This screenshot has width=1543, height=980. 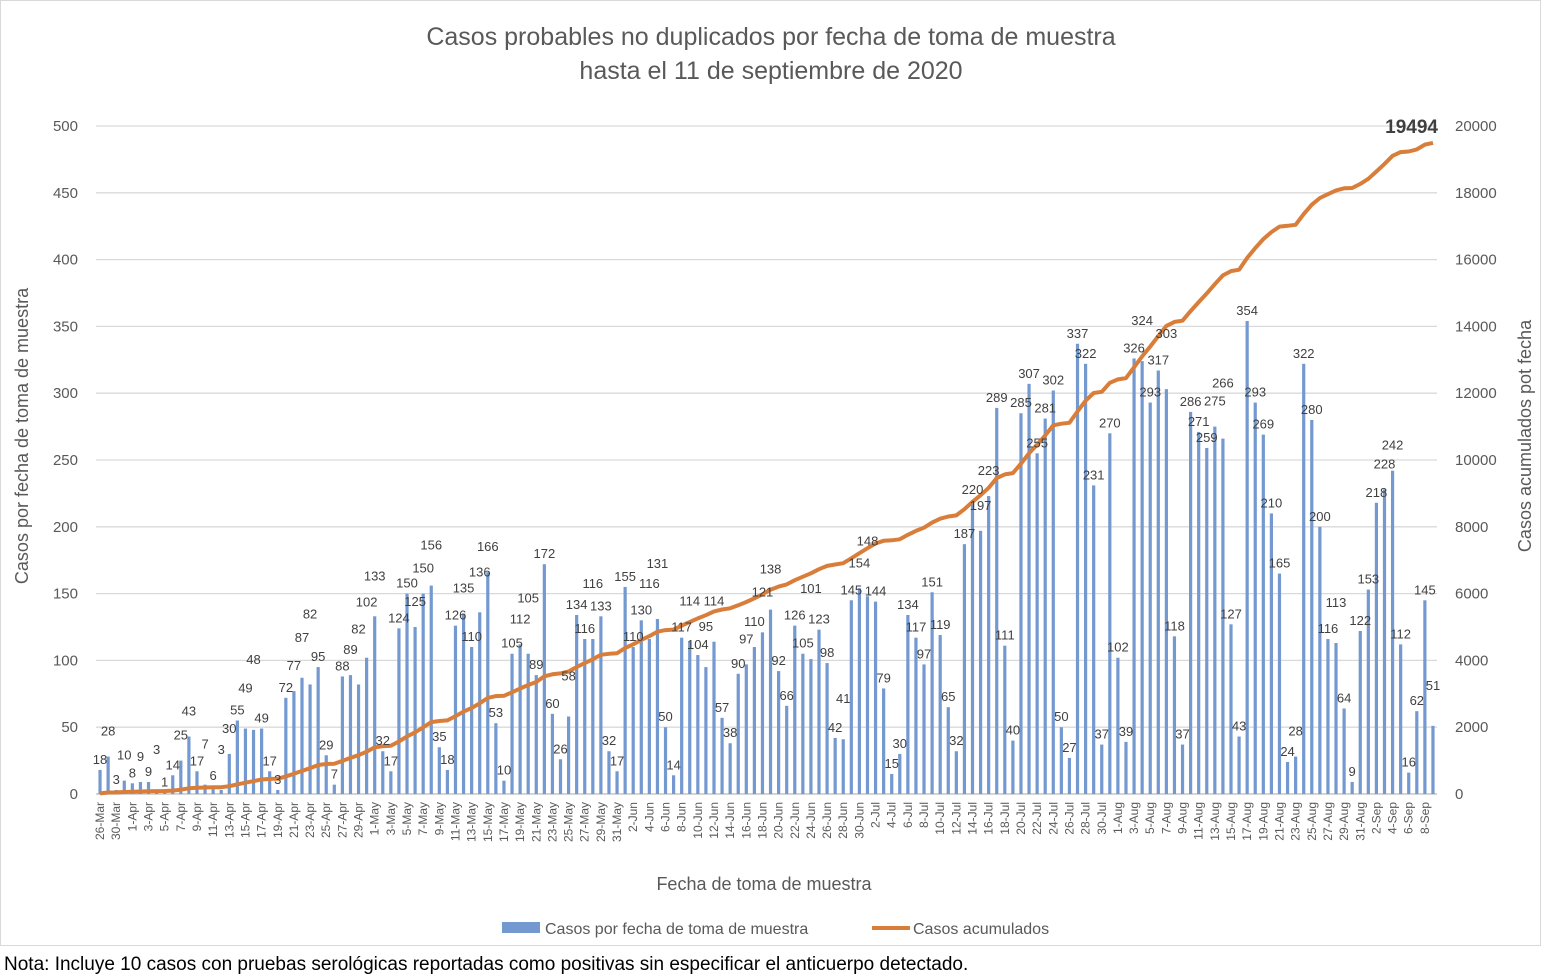 What do you see at coordinates (786, 695) in the screenshot?
I see `bar-value-label: 66` at bounding box center [786, 695].